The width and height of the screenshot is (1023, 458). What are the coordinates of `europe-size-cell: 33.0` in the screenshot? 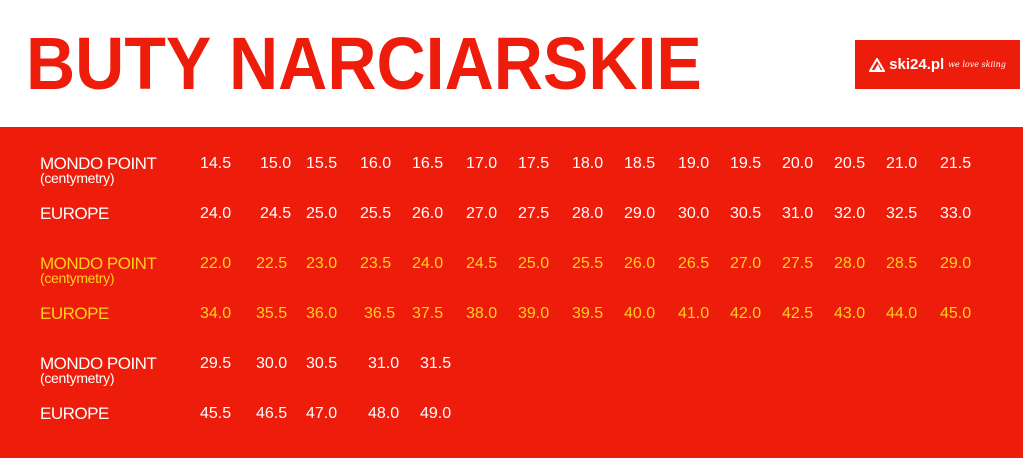 It's located at (956, 213).